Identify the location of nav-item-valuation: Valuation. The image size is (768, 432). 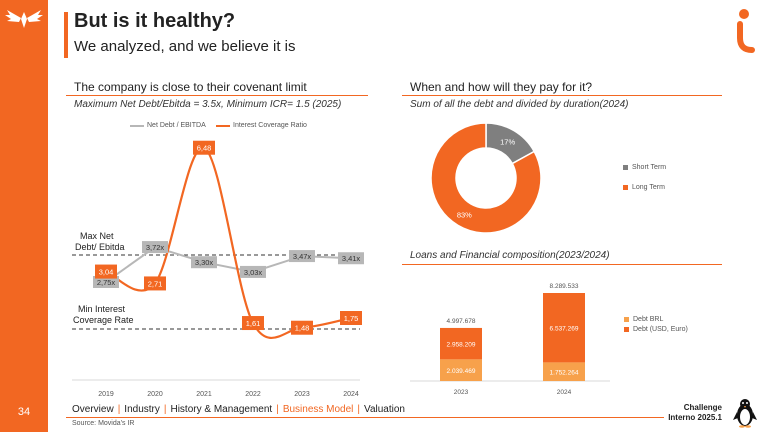
(384, 409).